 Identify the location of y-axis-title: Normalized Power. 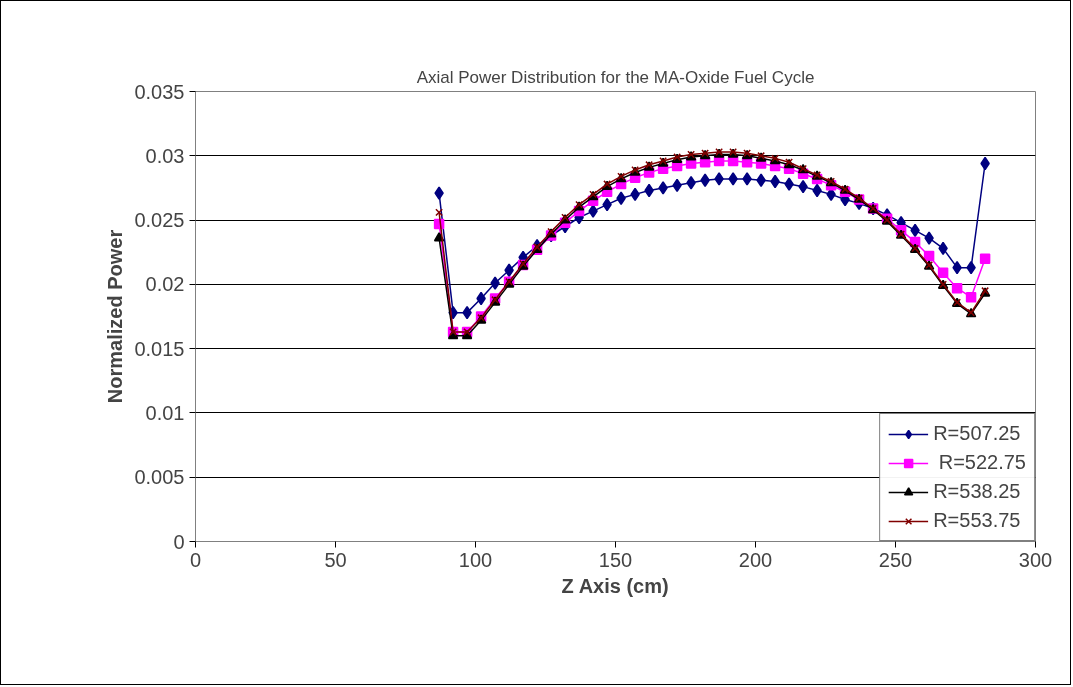
(115, 316).